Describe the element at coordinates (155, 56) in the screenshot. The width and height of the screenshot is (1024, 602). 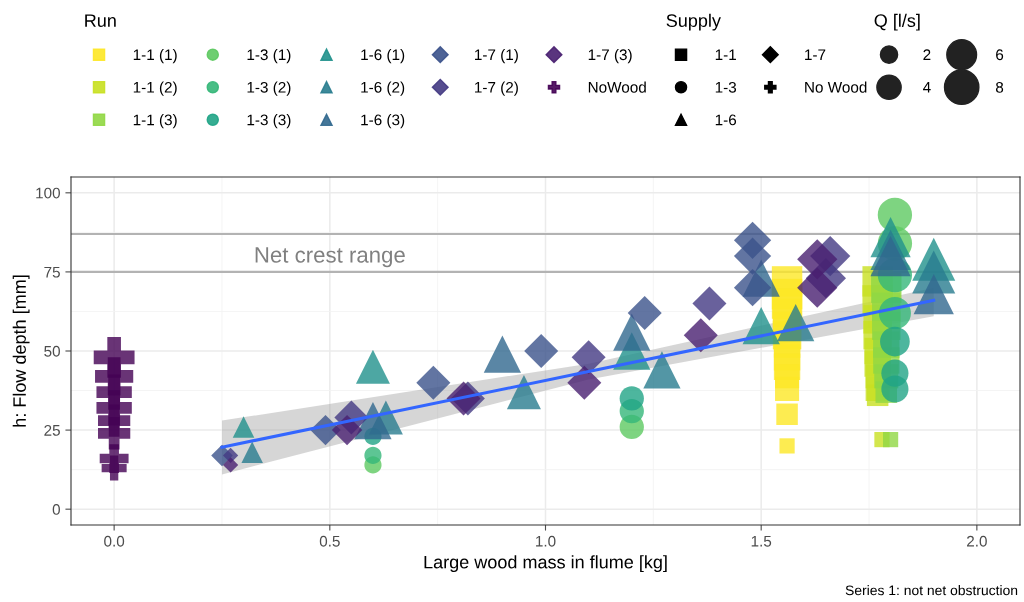
I see `legend-label: 1-1 (1)` at that location.